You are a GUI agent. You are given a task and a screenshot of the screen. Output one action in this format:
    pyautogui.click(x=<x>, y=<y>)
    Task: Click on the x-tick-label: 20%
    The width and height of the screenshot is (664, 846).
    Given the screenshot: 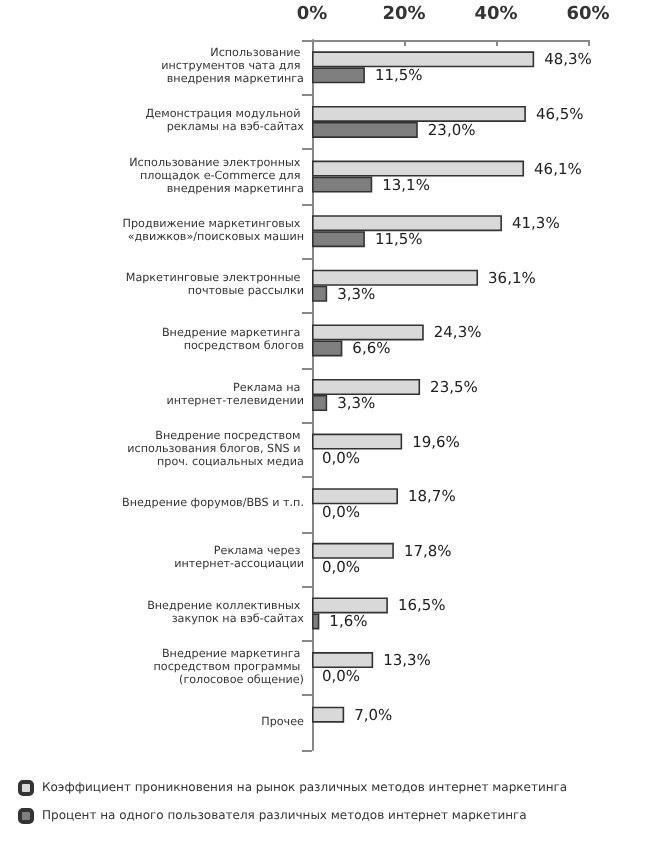 What is the action you would take?
    pyautogui.click(x=404, y=15)
    